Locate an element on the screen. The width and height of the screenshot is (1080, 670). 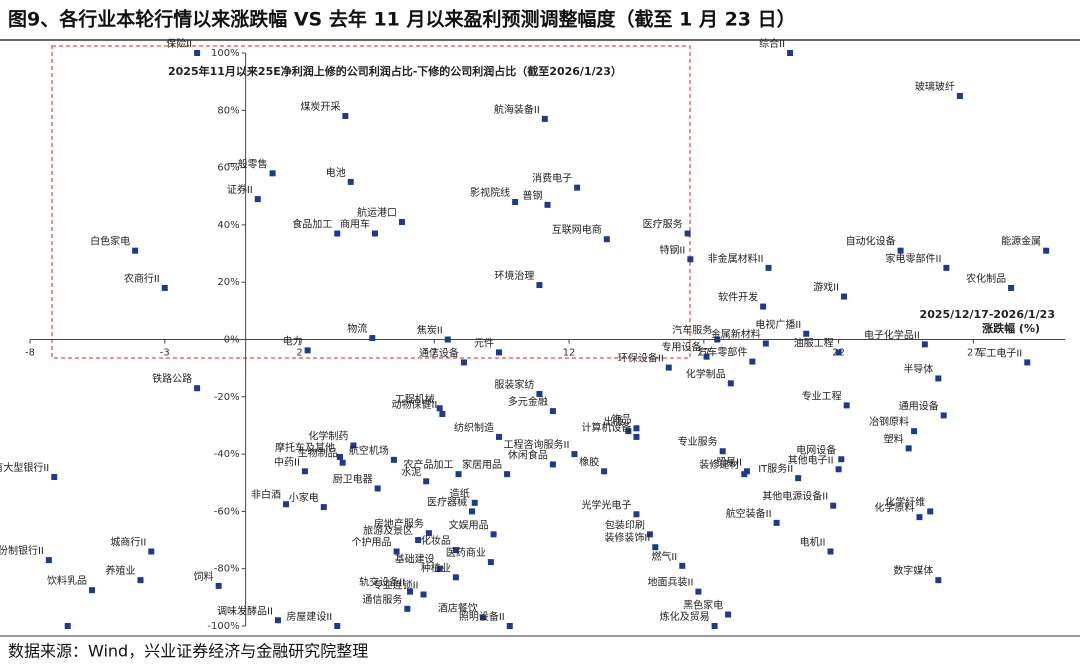
point-label: 玻璃玻纤 is located at coordinates (935, 86).